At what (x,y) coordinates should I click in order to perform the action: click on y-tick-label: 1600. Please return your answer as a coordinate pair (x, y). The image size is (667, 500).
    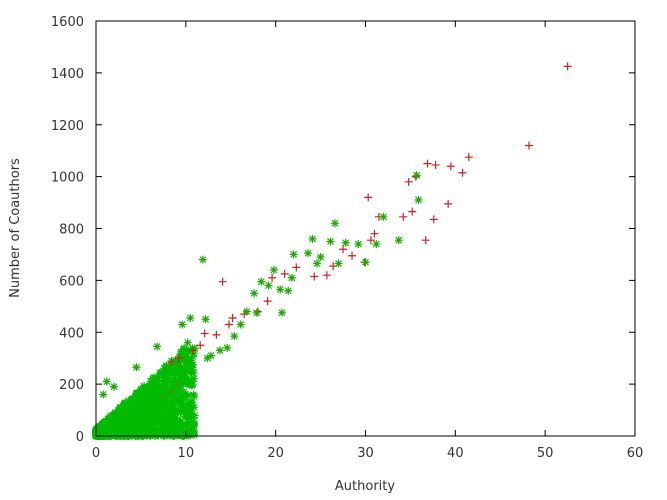
    Looking at the image, I should click on (67, 22).